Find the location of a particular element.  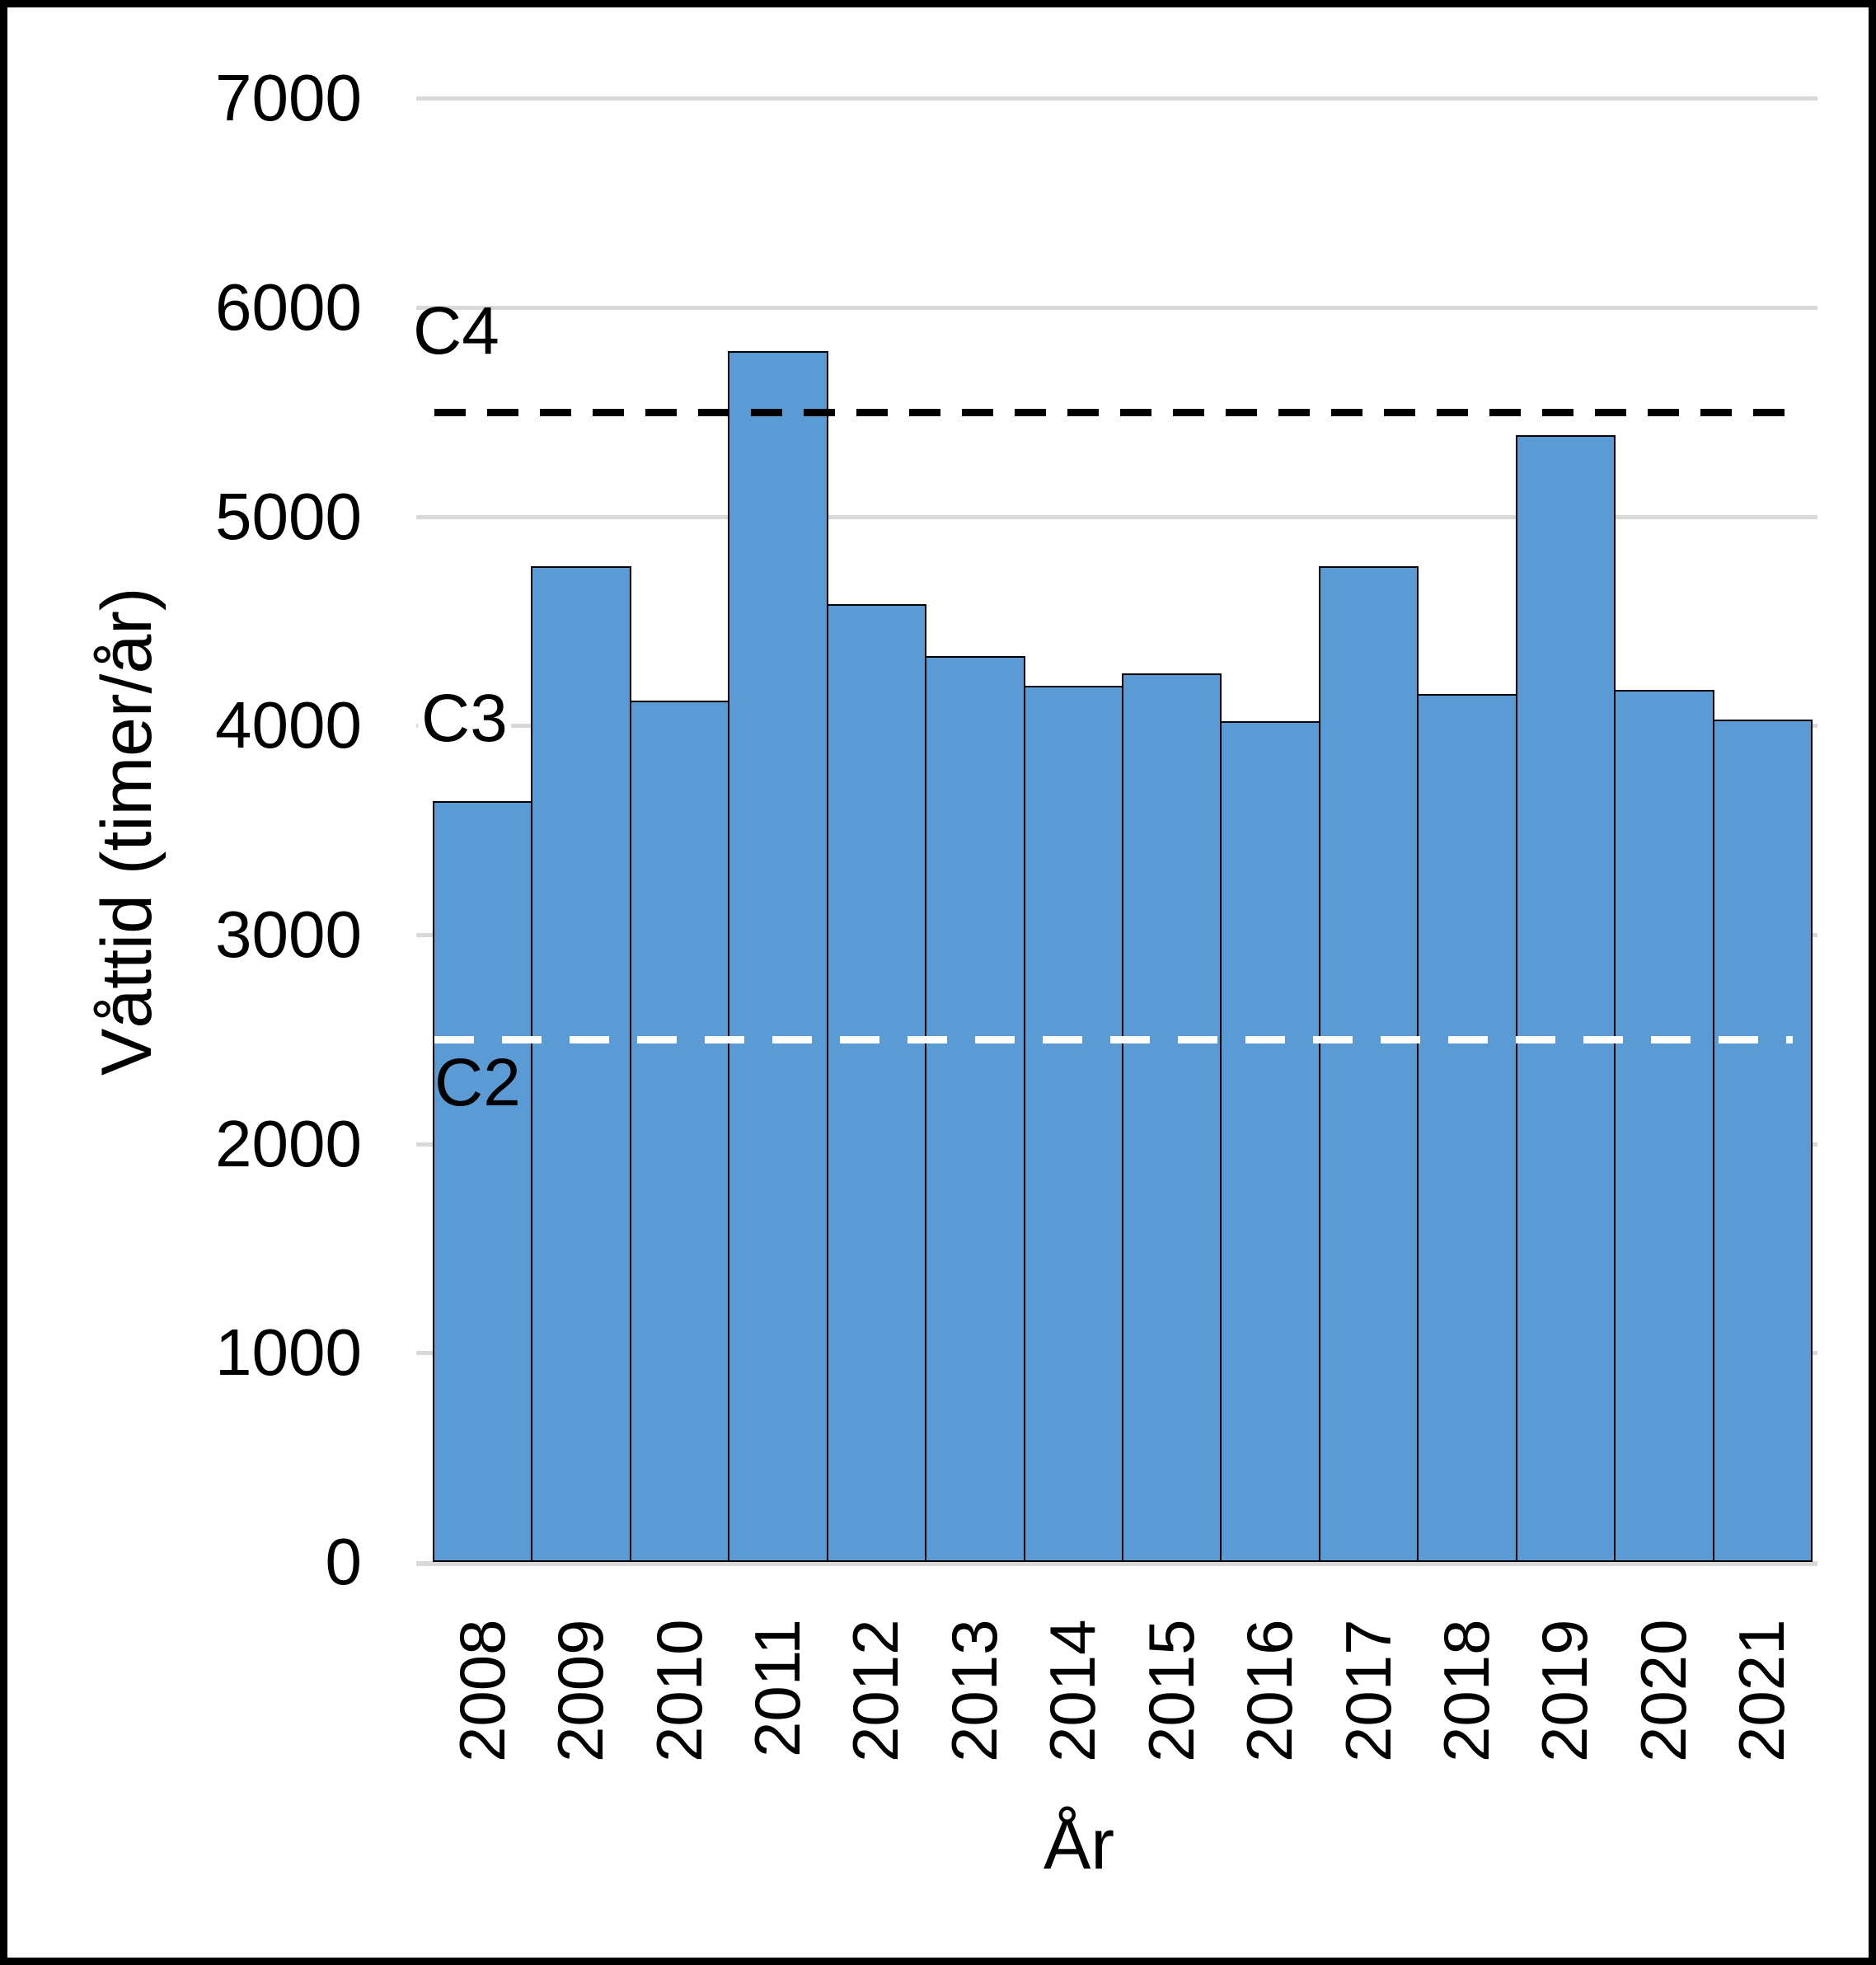

x-tick-label-2020: 2020 is located at coordinates (1663, 1690).